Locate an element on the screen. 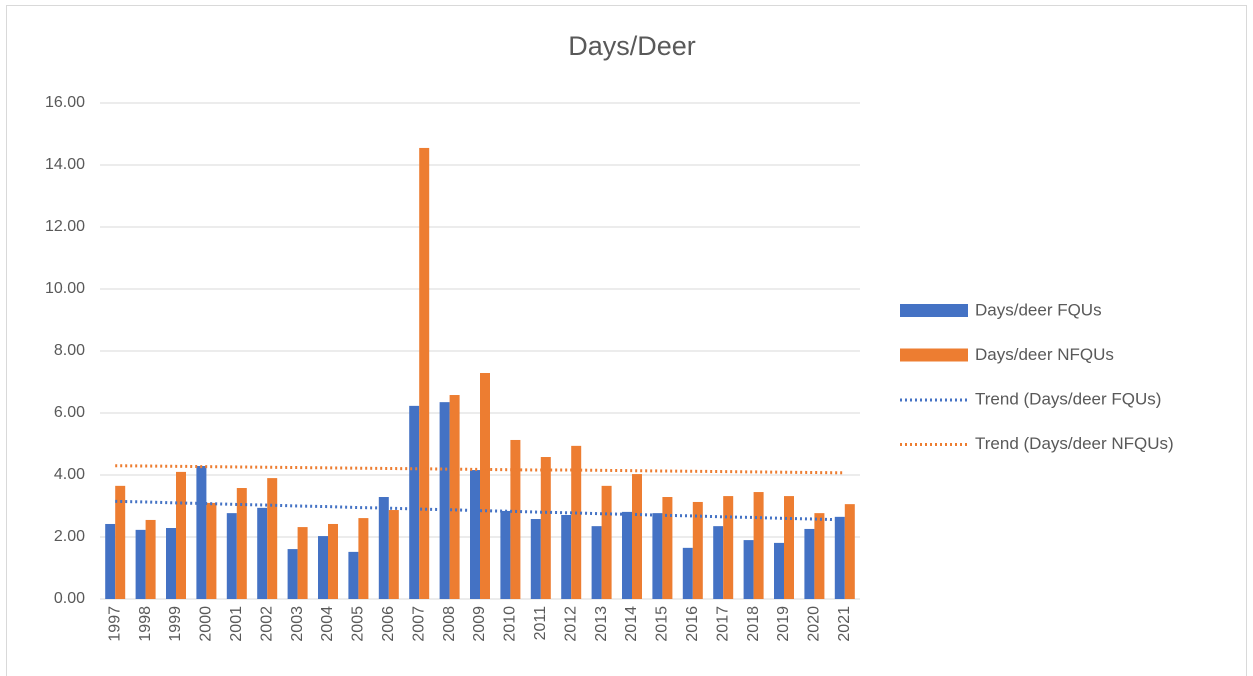  y-tick-label: 0.00 is located at coordinates (69, 598).